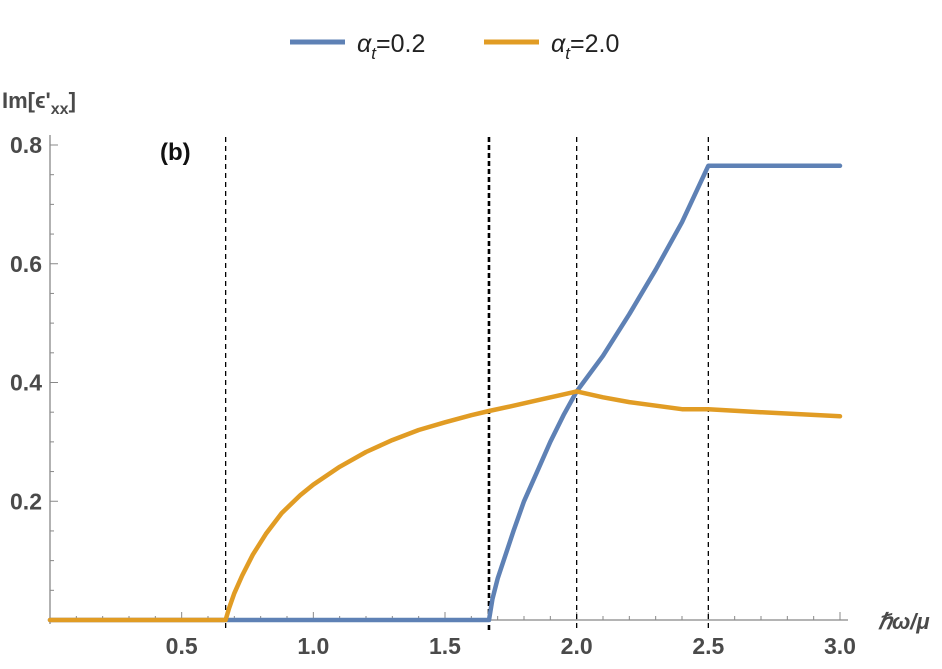 The height and width of the screenshot is (669, 942). I want to click on y-tick-label: 0.6, so click(26, 264).